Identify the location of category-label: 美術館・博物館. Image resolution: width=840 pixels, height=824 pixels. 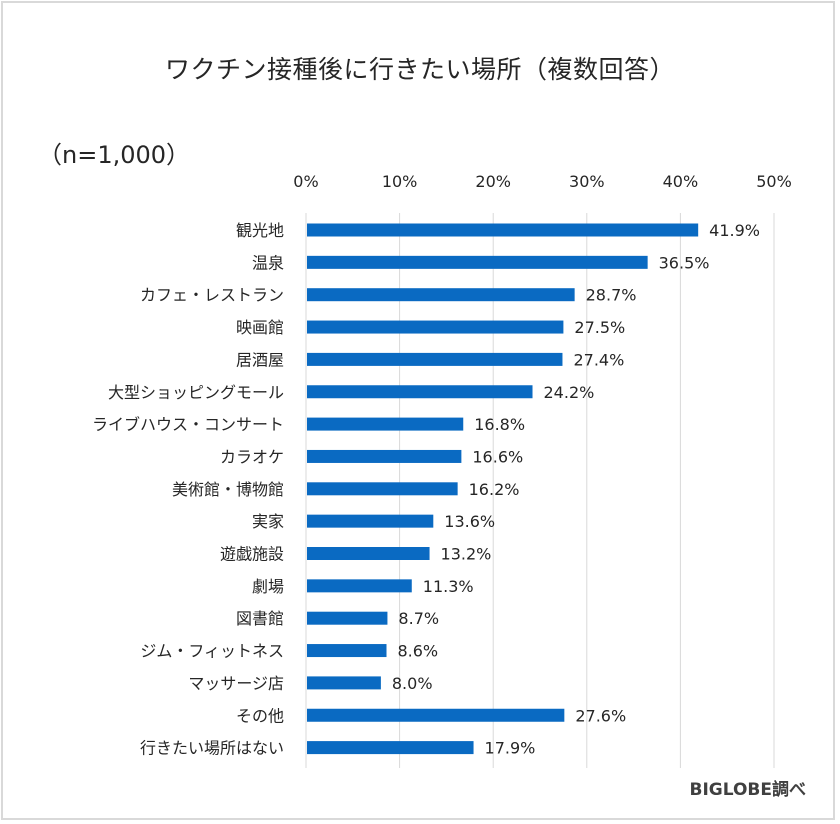
(228, 489).